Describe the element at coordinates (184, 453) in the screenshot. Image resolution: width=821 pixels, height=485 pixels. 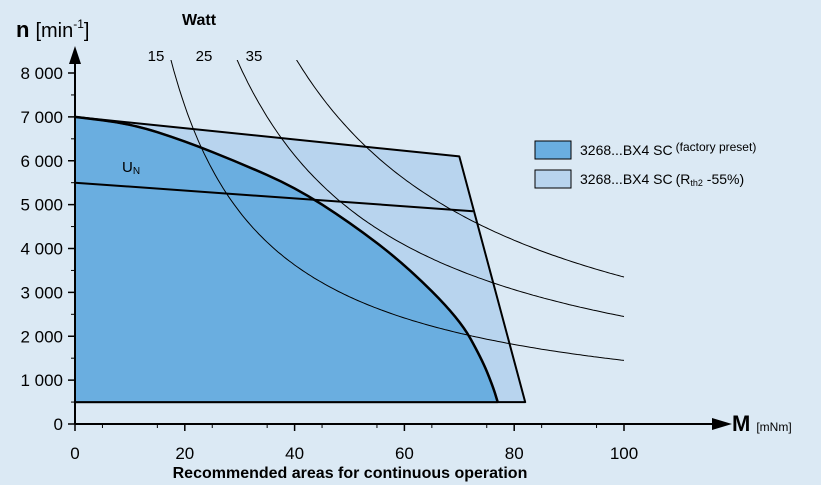
I see `x-tick-label: 20` at that location.